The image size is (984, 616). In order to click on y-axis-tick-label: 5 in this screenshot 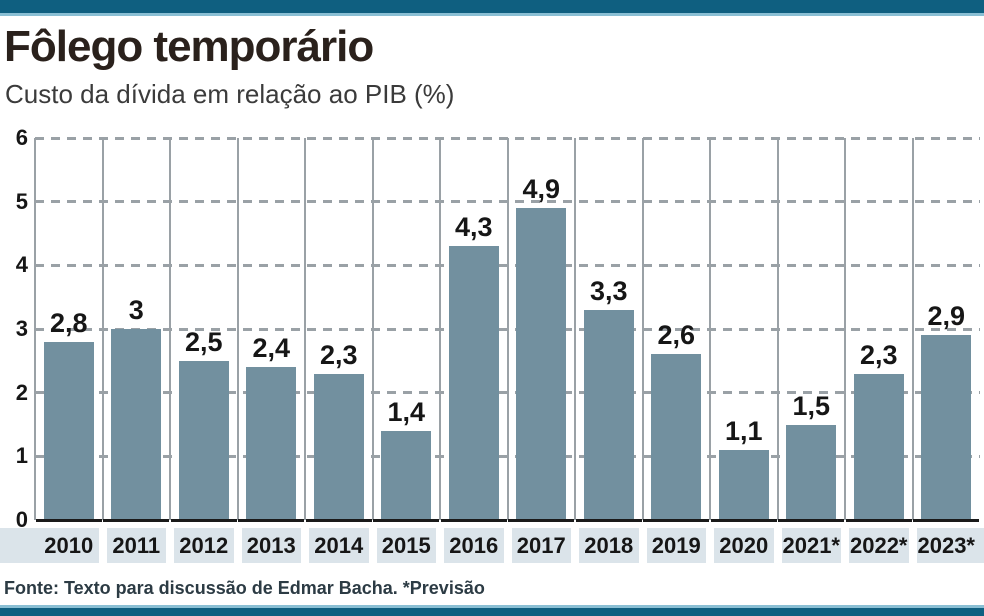, I will do `click(21, 201)`.